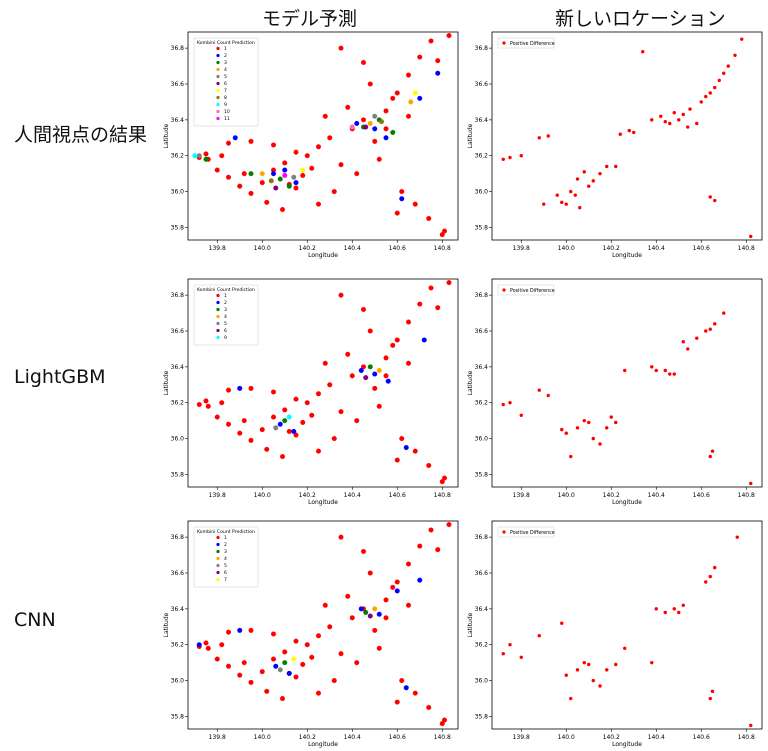 This screenshot has height=751, width=768. I want to click on legend-item-label: 4, so click(225, 559).